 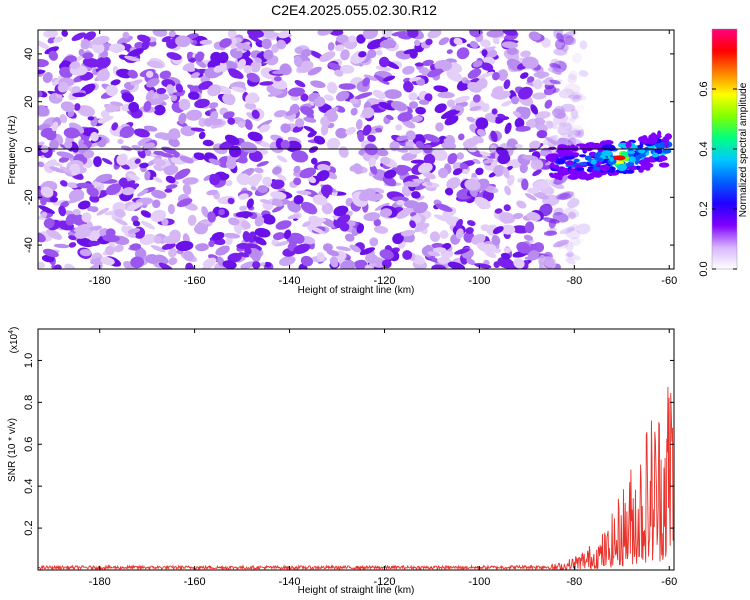 I want to click on spectrogram-x-label: Height of straight line (km), so click(x=356, y=290).